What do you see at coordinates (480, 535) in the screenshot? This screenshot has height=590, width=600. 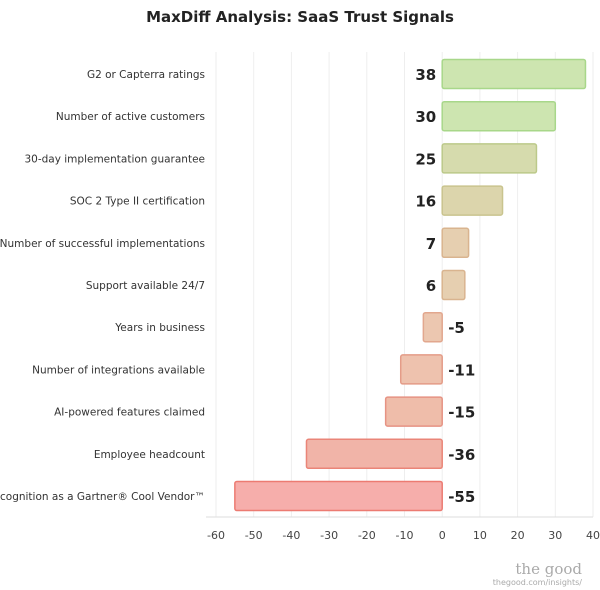 I see `x-tick-label: 10` at bounding box center [480, 535].